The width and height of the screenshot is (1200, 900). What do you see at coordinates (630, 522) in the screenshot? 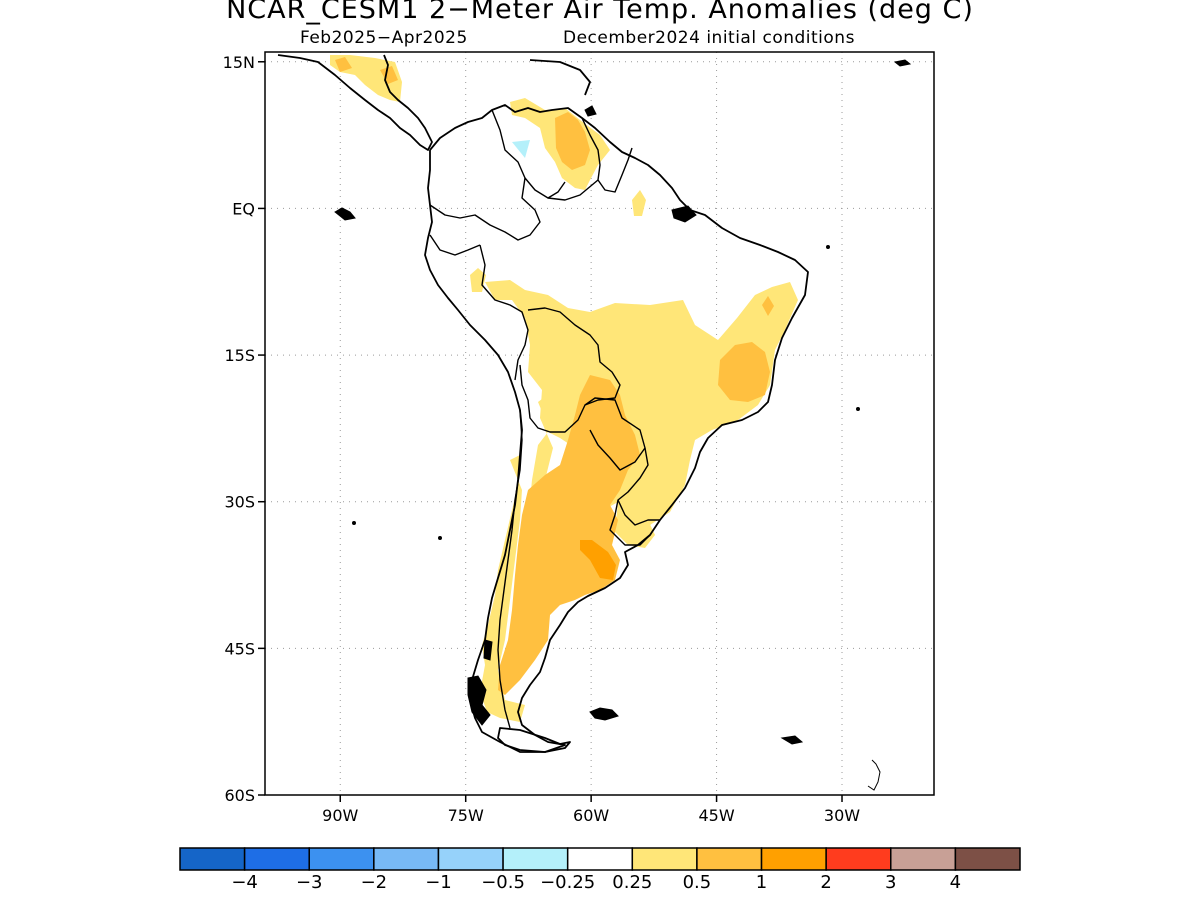
I see `border-uruguay` at bounding box center [630, 522].